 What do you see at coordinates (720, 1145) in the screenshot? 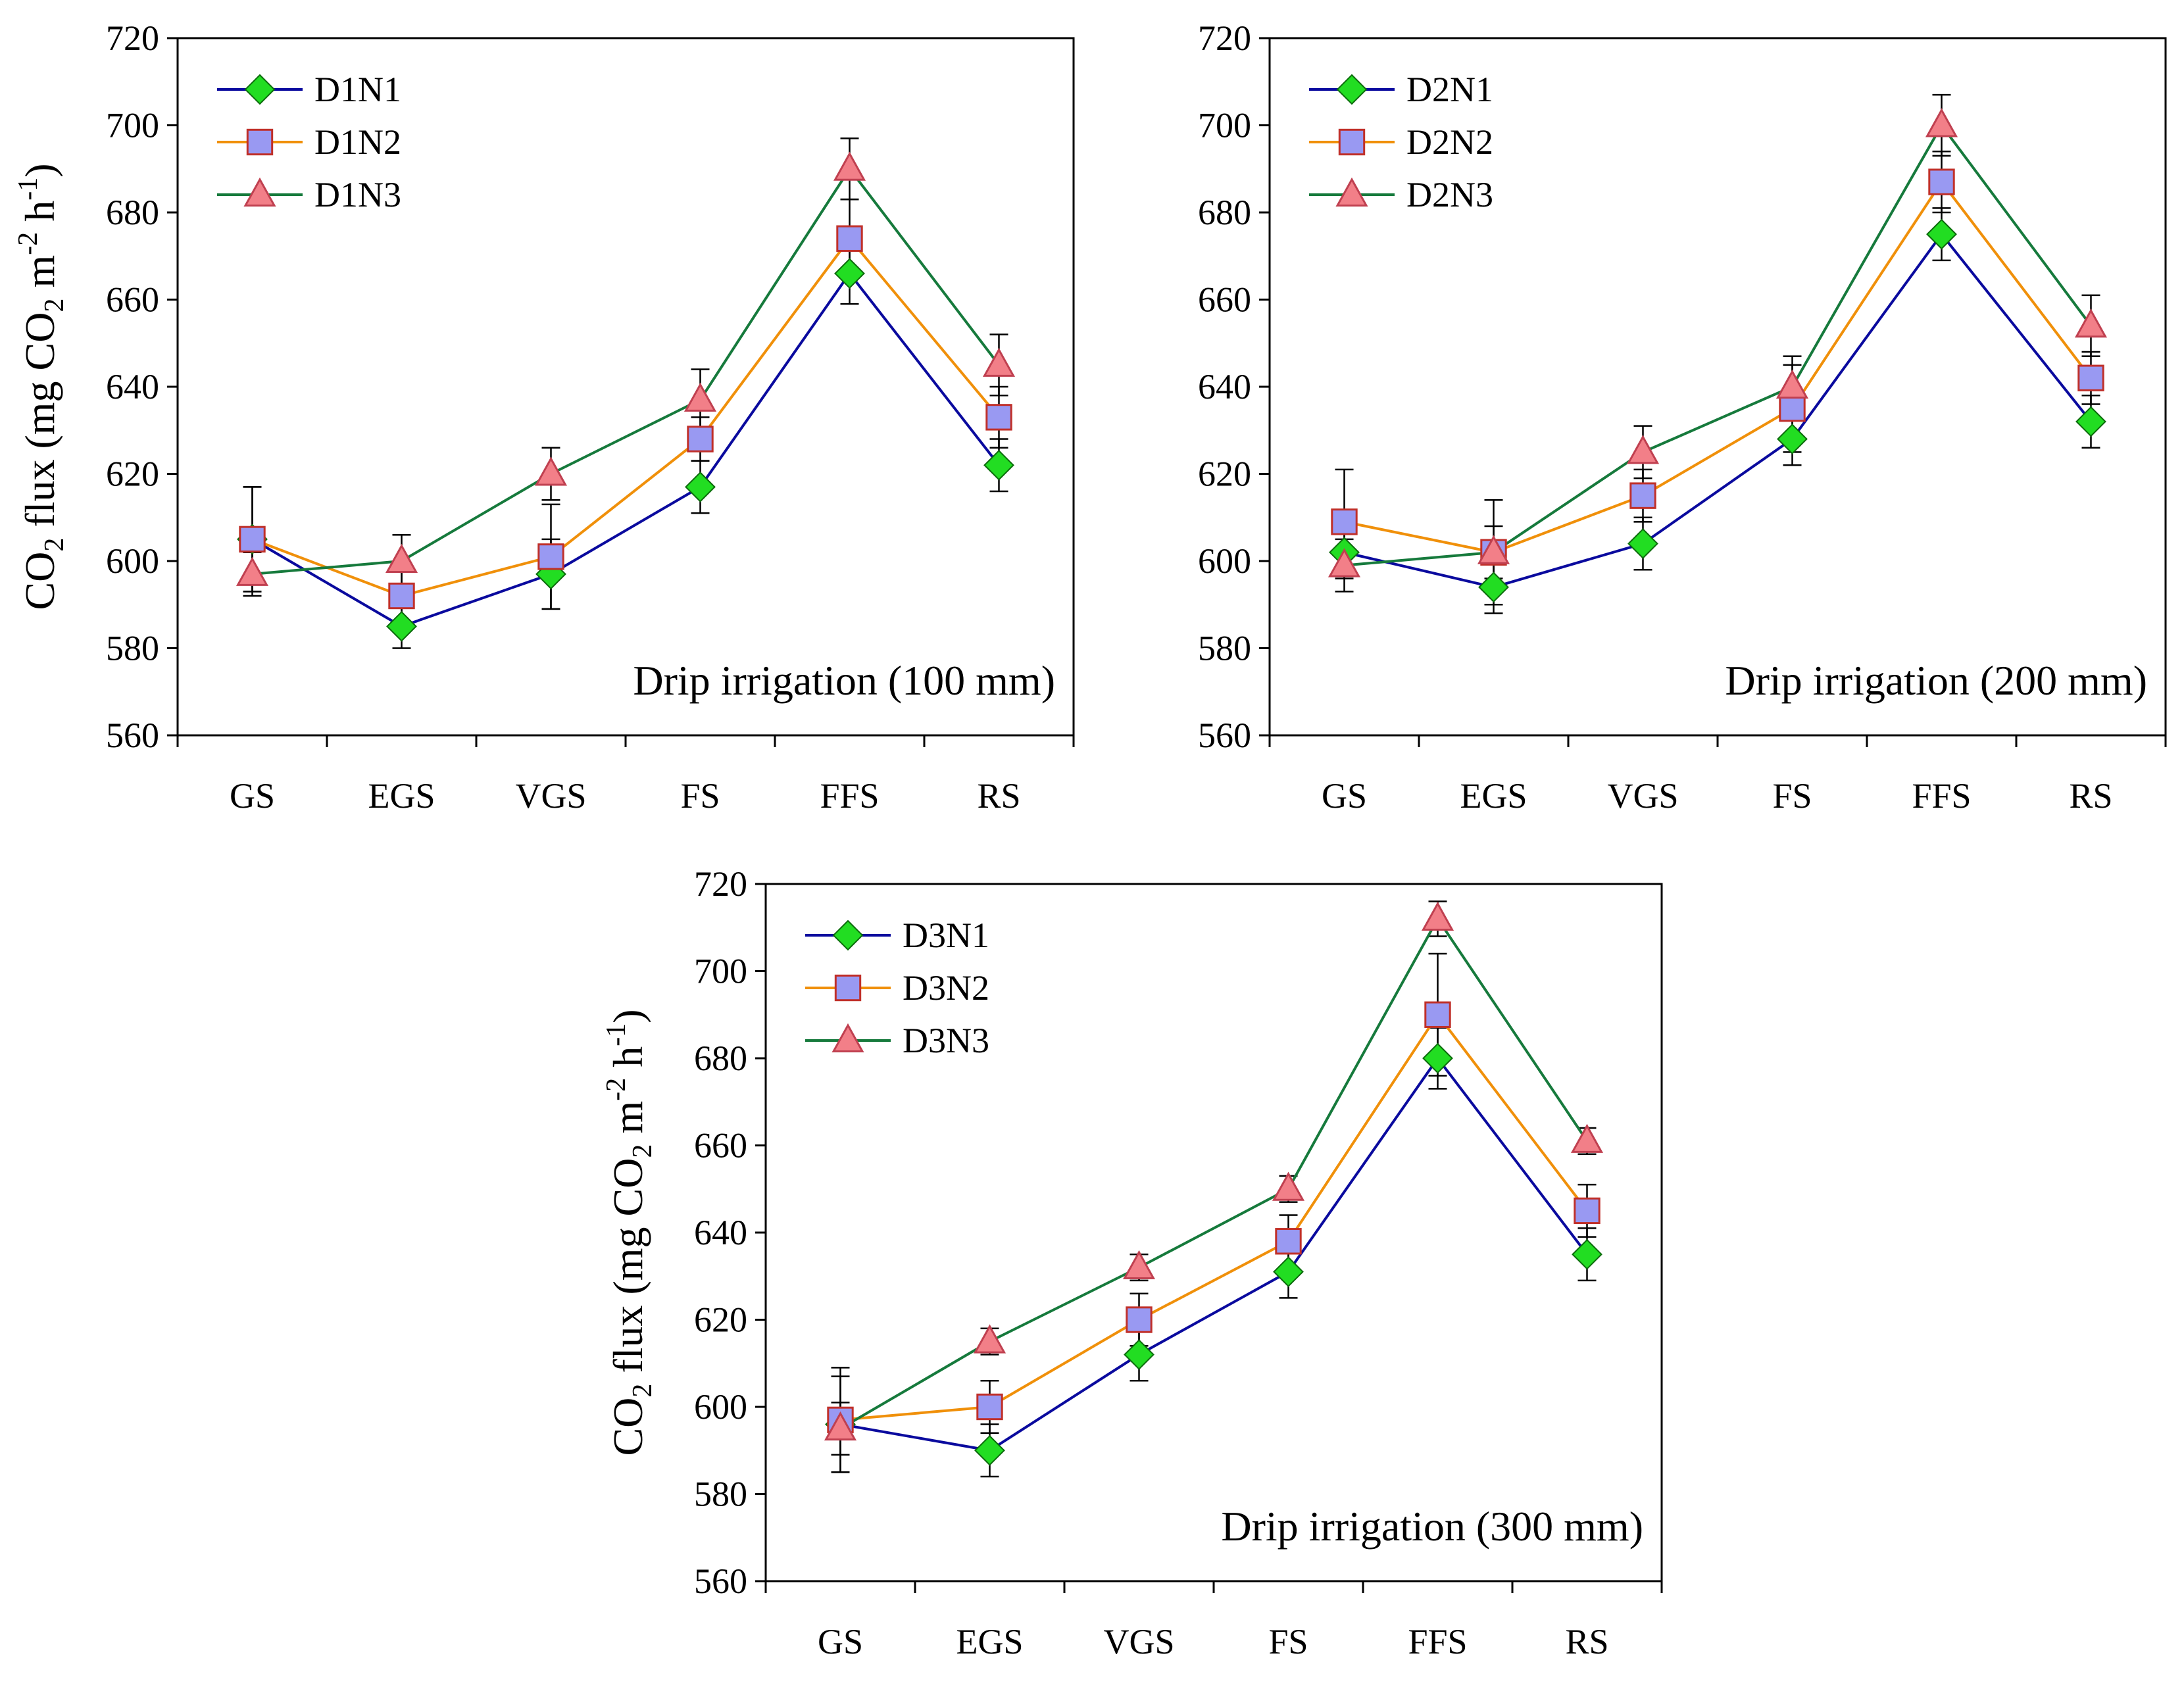
I see `y-tick-label: 660` at bounding box center [720, 1145].